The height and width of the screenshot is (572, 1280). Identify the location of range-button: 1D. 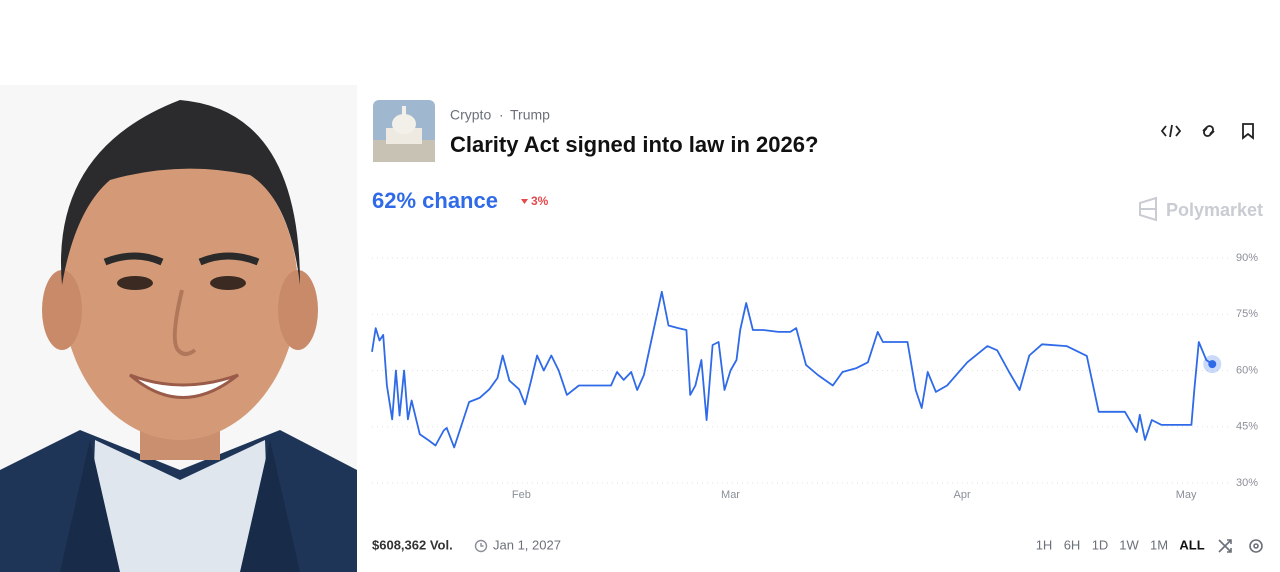
(1100, 544).